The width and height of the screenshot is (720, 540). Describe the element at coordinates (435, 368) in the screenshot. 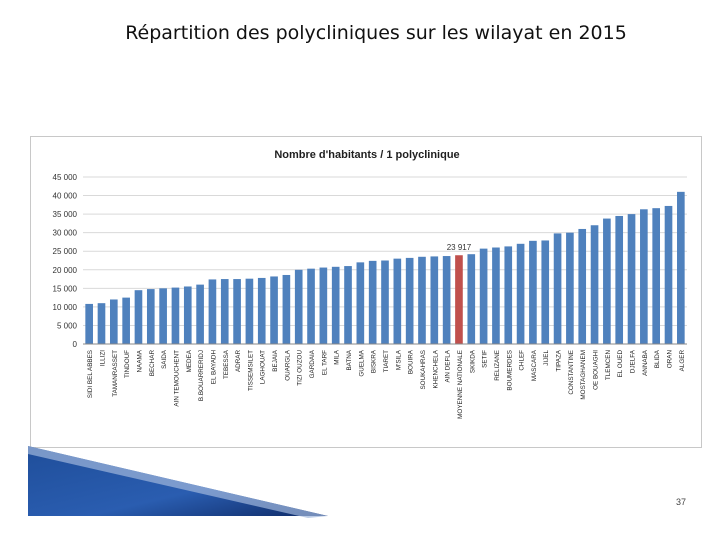

I see `x-tick-label: KHENCHELA` at that location.